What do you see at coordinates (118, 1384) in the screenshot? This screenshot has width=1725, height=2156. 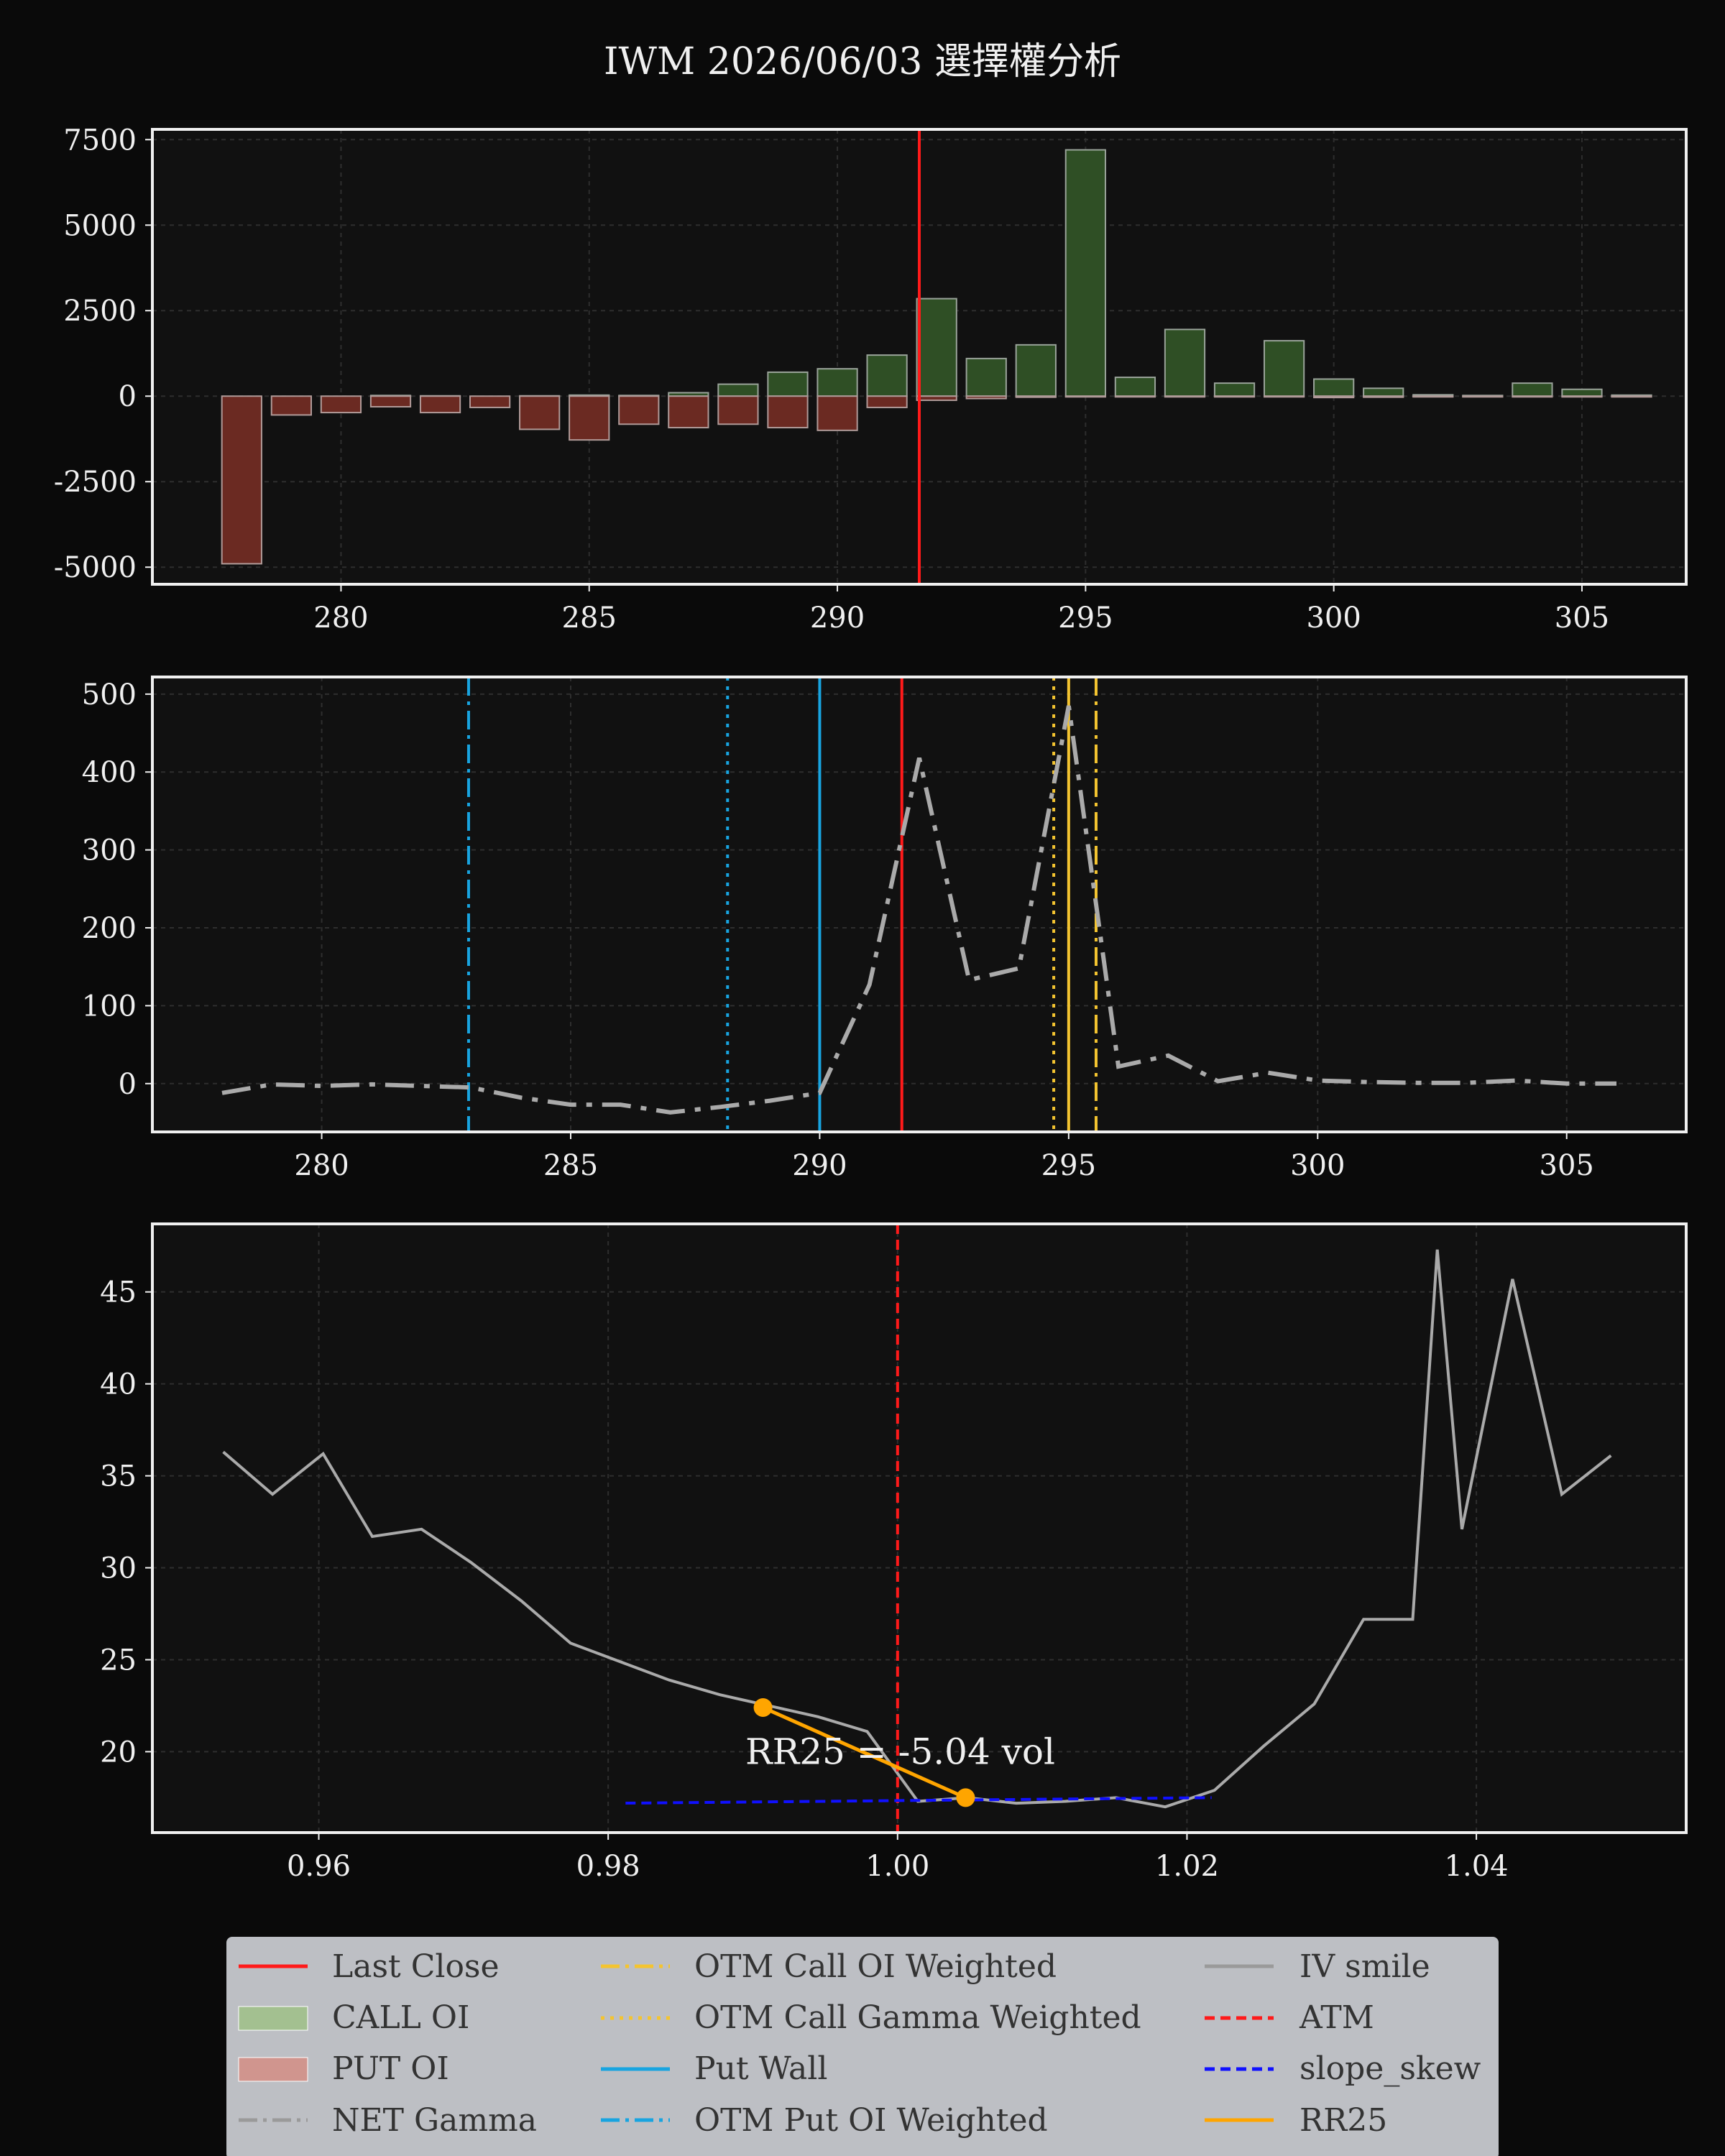 I see `y-tick-label: 40` at bounding box center [118, 1384].